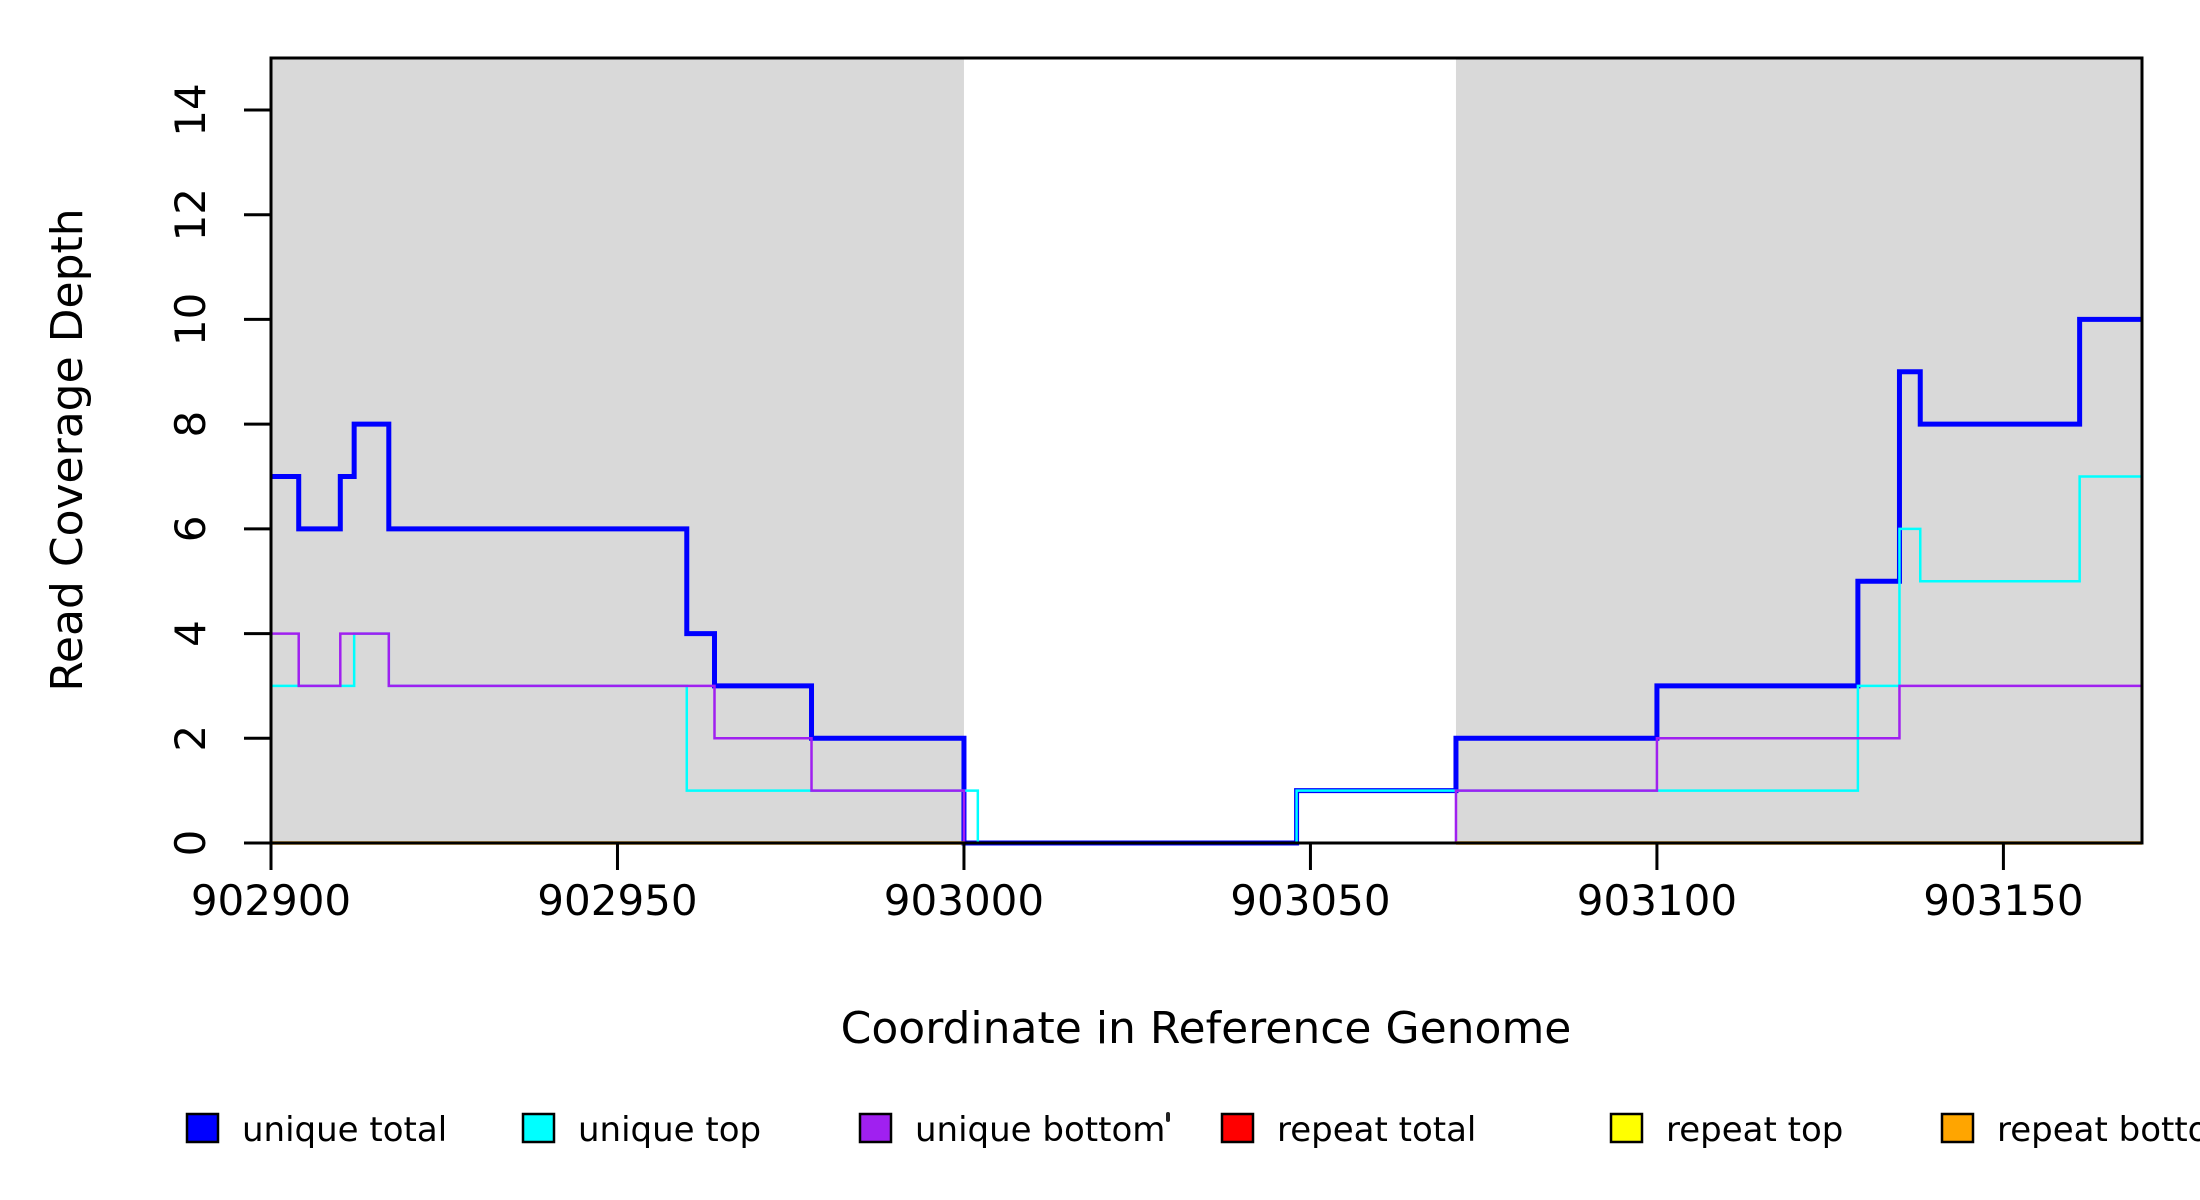 The width and height of the screenshot is (2200, 1200). What do you see at coordinates (1310, 900) in the screenshot?
I see `x-tick-label: 903050` at bounding box center [1310, 900].